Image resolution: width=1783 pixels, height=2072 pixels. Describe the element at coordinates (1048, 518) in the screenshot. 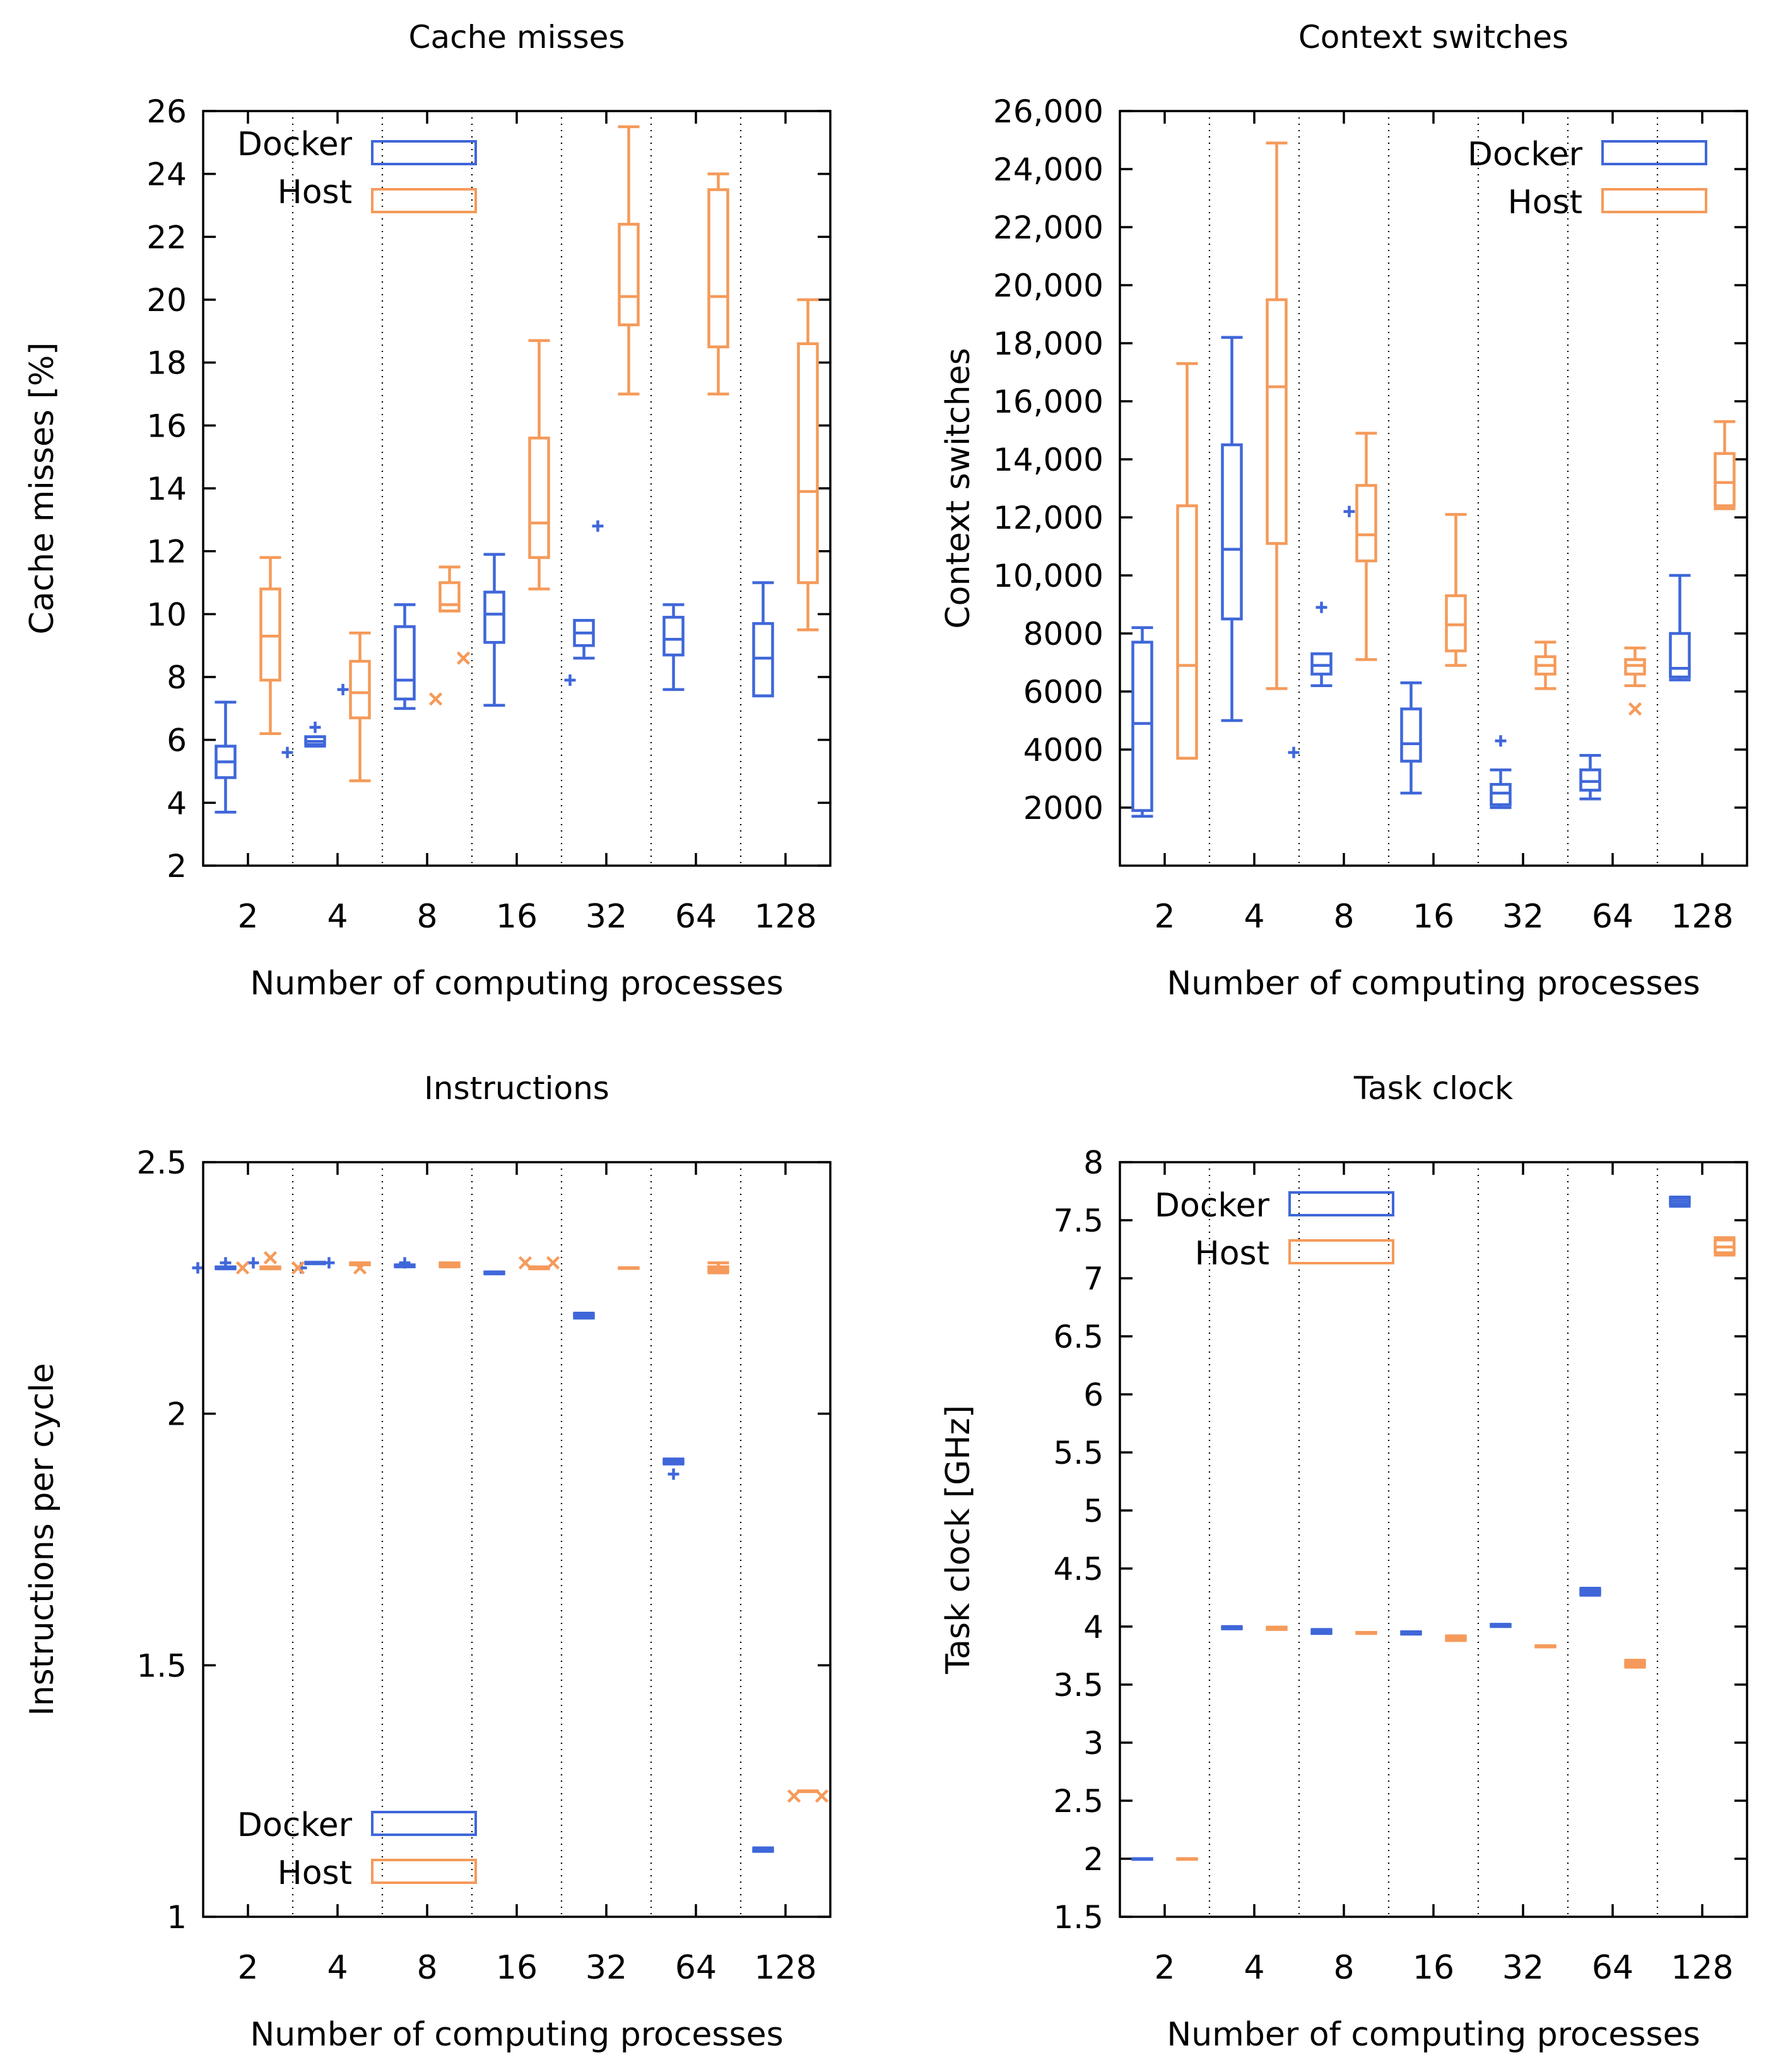

I see `y-tick-label: 12,000` at that location.